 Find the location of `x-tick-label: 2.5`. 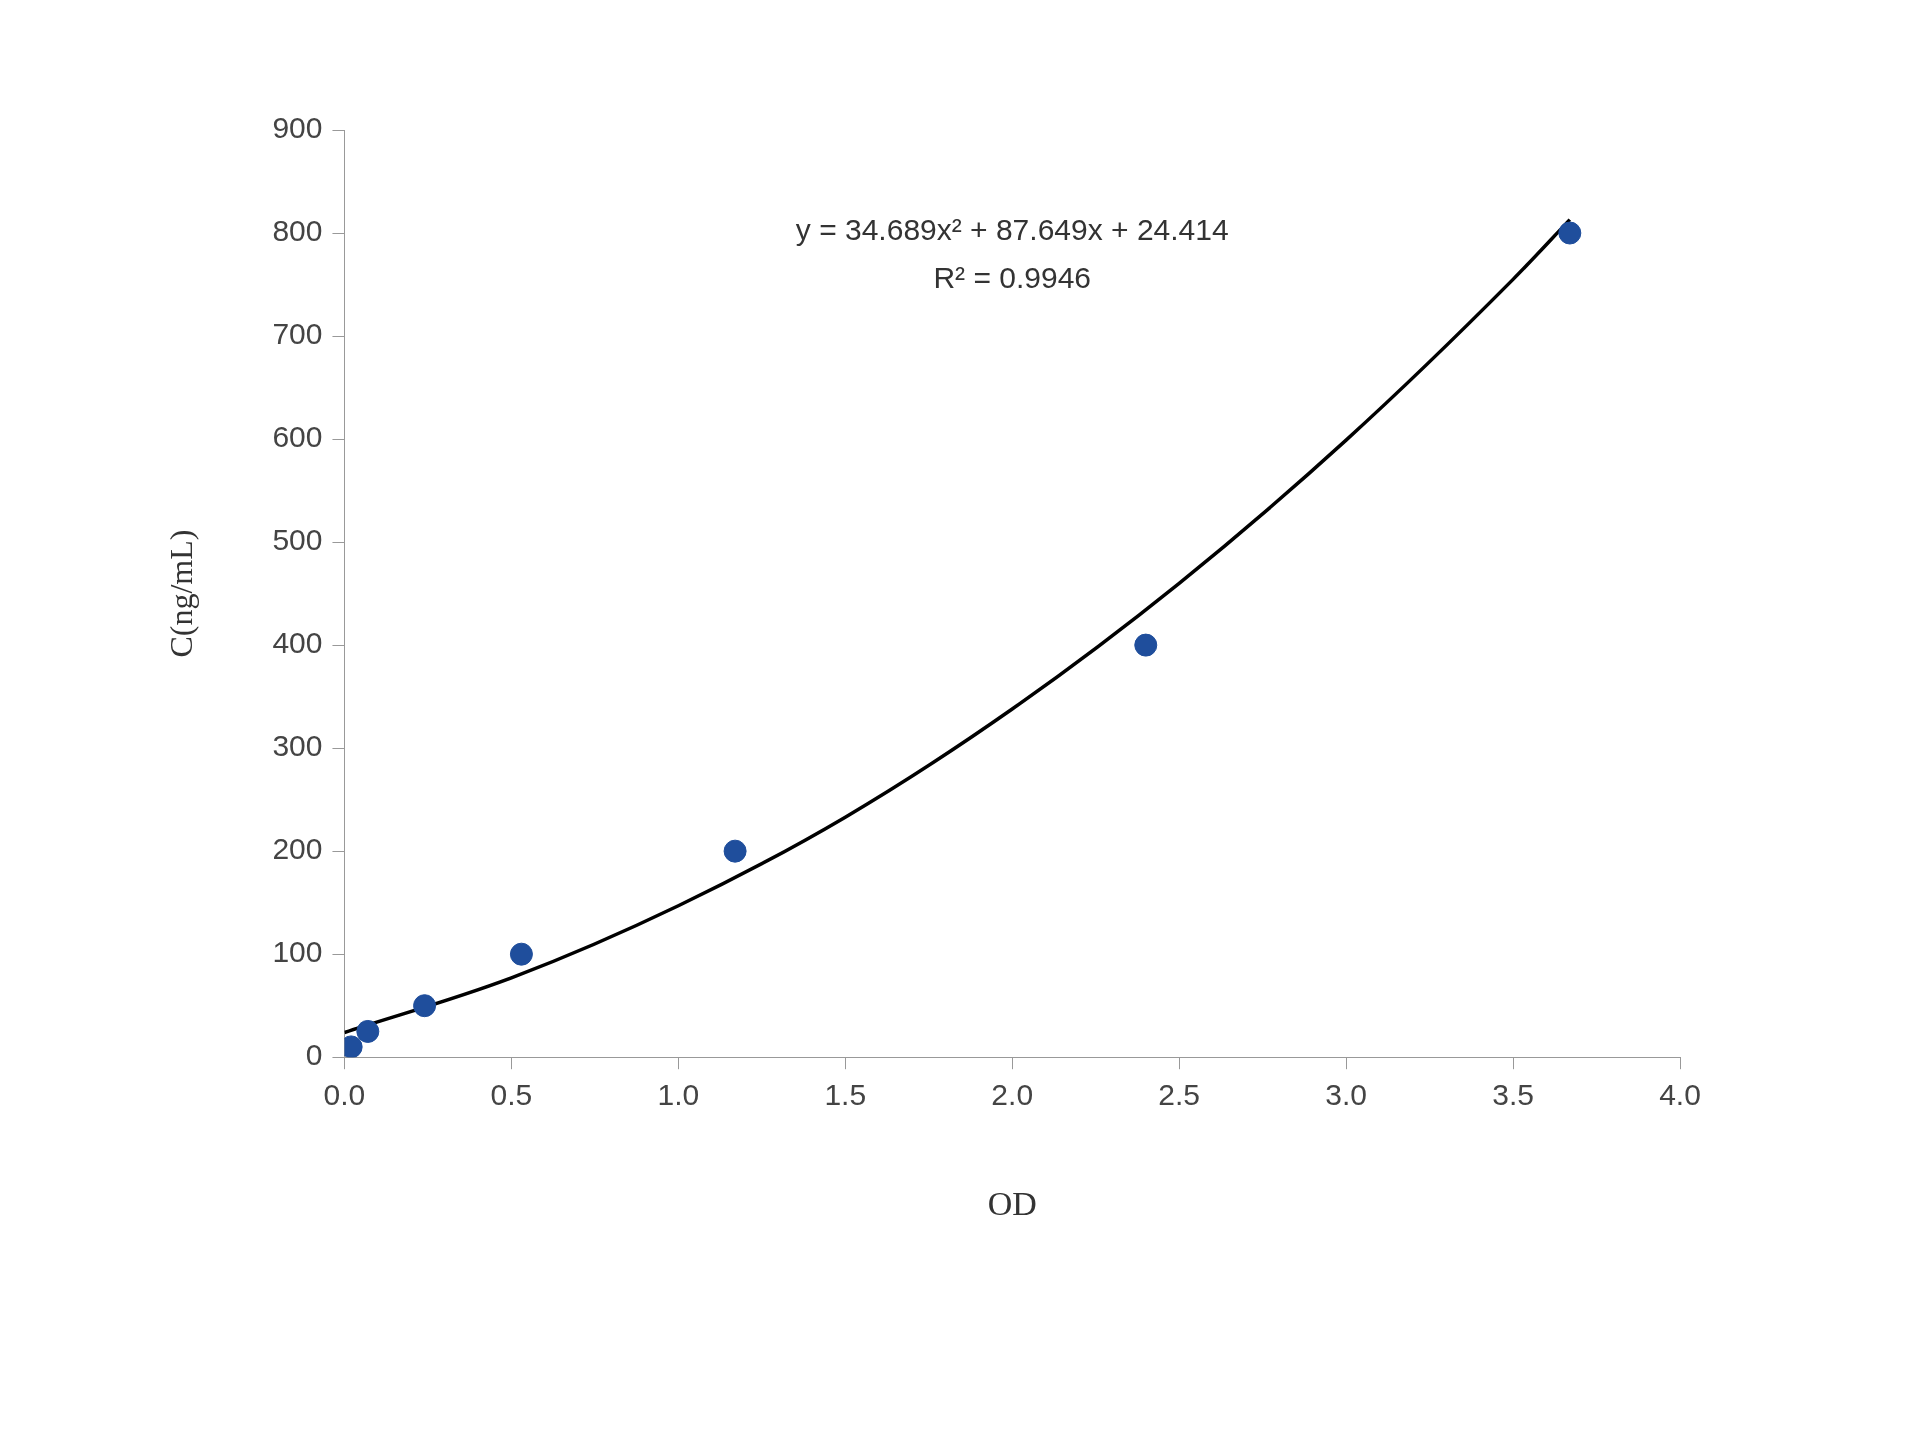

x-tick-label: 2.5 is located at coordinates (1179, 1095).